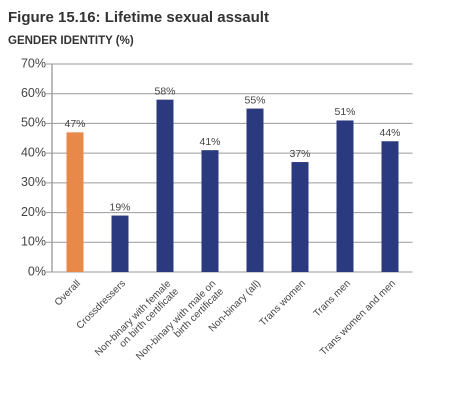 This screenshot has width=470, height=401. Describe the element at coordinates (344, 112) in the screenshot. I see `value-label: 51%` at that location.